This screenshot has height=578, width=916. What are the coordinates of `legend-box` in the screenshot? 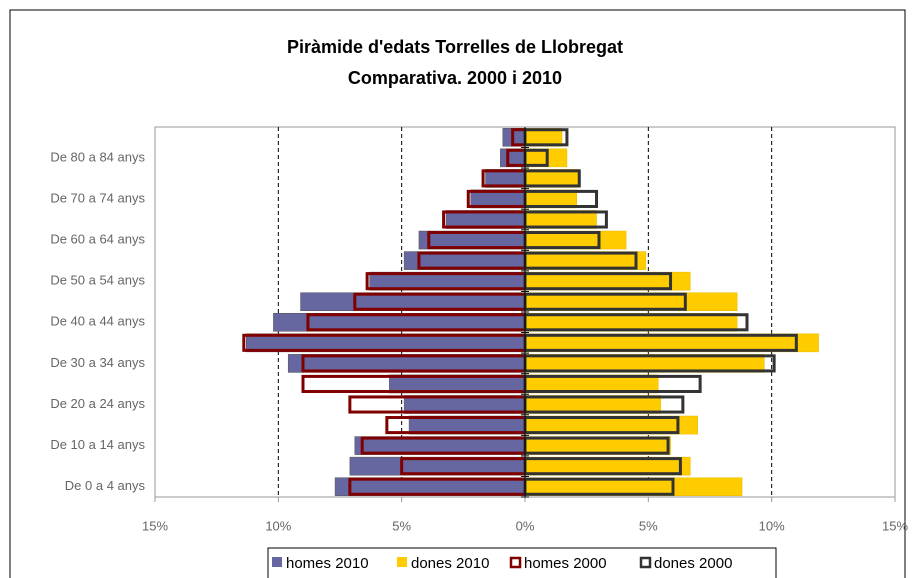 It's located at (522, 562).